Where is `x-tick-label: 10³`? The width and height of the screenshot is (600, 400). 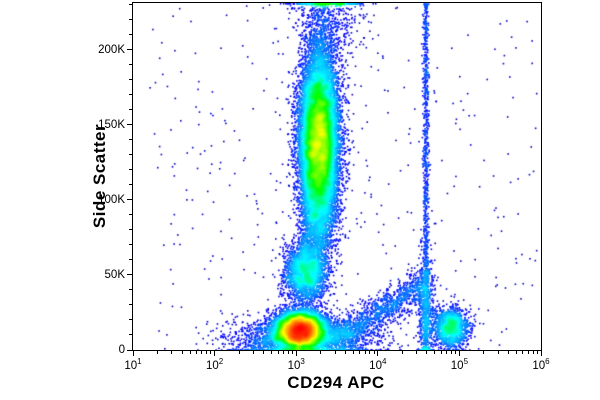
x-tick-label: 10³ is located at coordinates (296, 364).